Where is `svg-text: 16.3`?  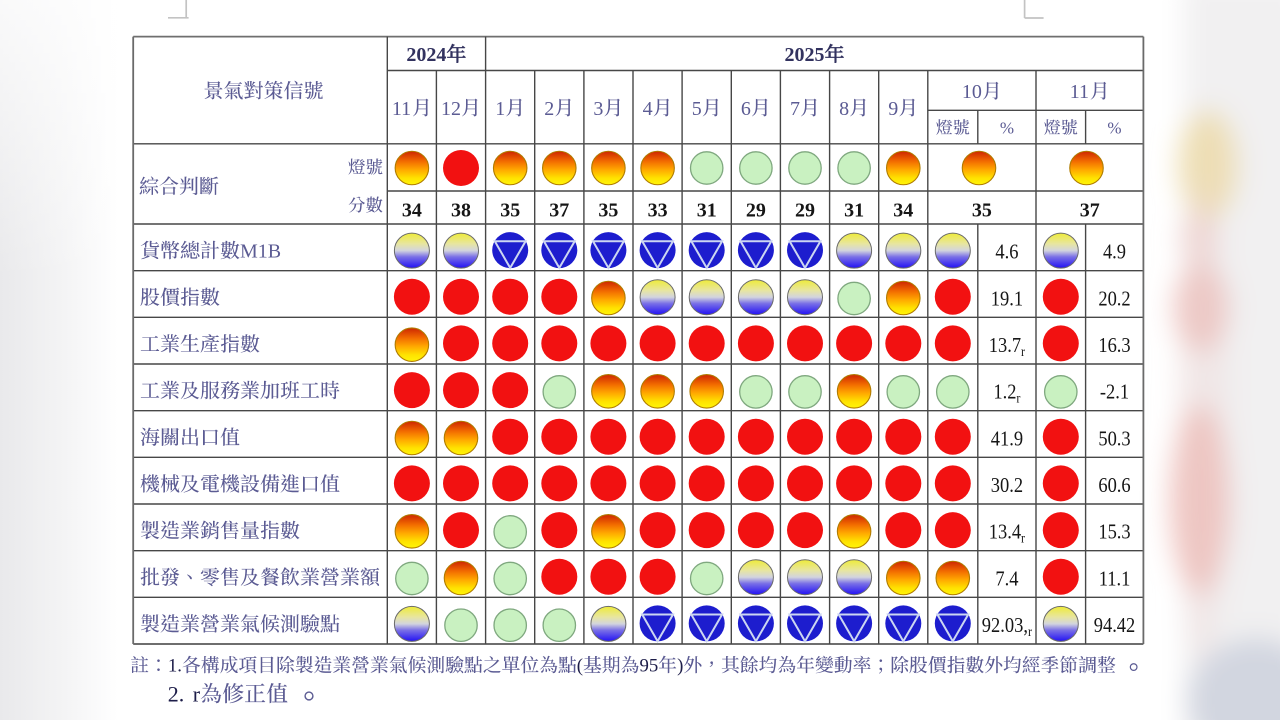
svg-text: 16.3 is located at coordinates (1114, 345).